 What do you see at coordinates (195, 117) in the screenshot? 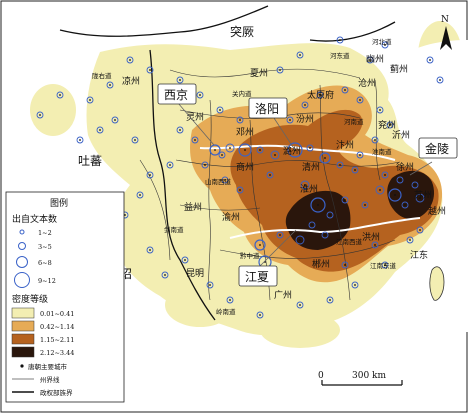
I see `label-lingzhou: 灵州` at bounding box center [195, 117].